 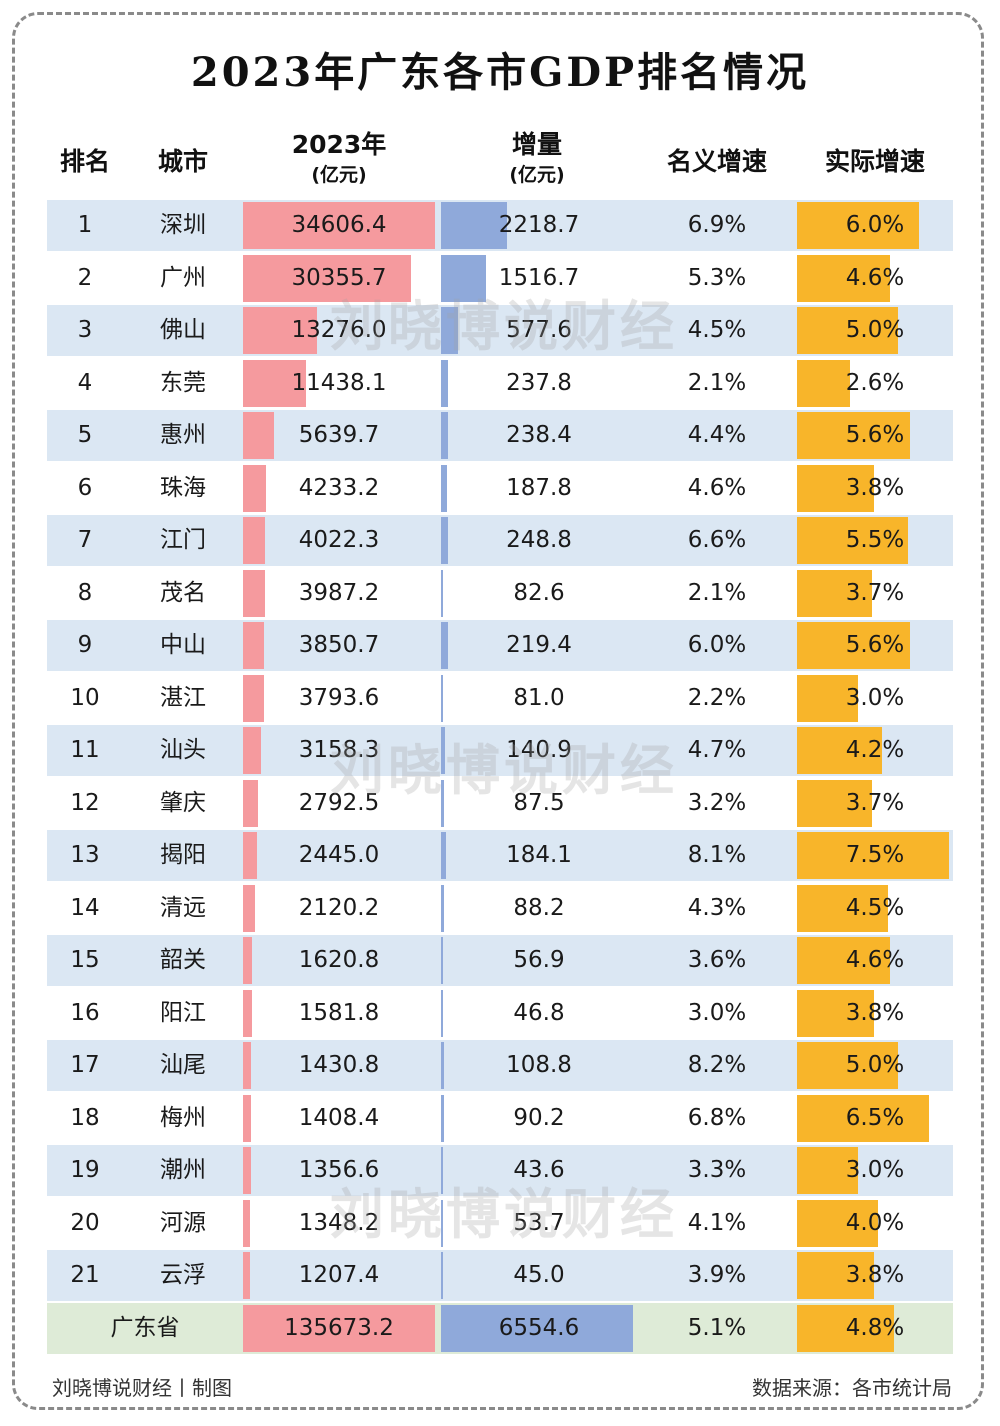 I want to click on city-cell: 惠州, so click(x=183, y=435).